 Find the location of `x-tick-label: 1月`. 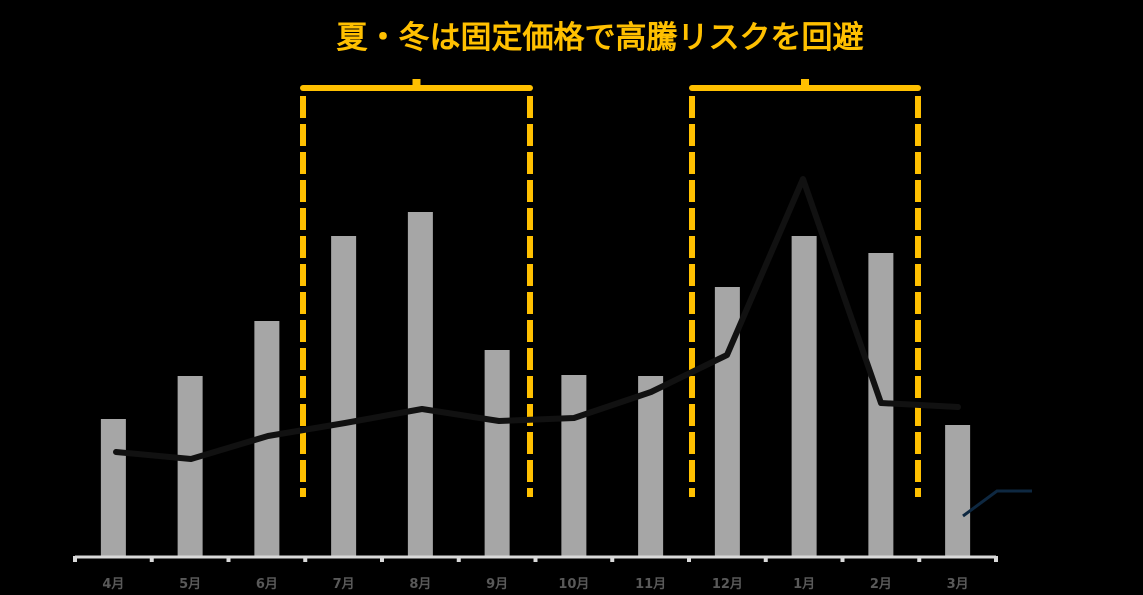

x-tick-label: 1月 is located at coordinates (804, 584).